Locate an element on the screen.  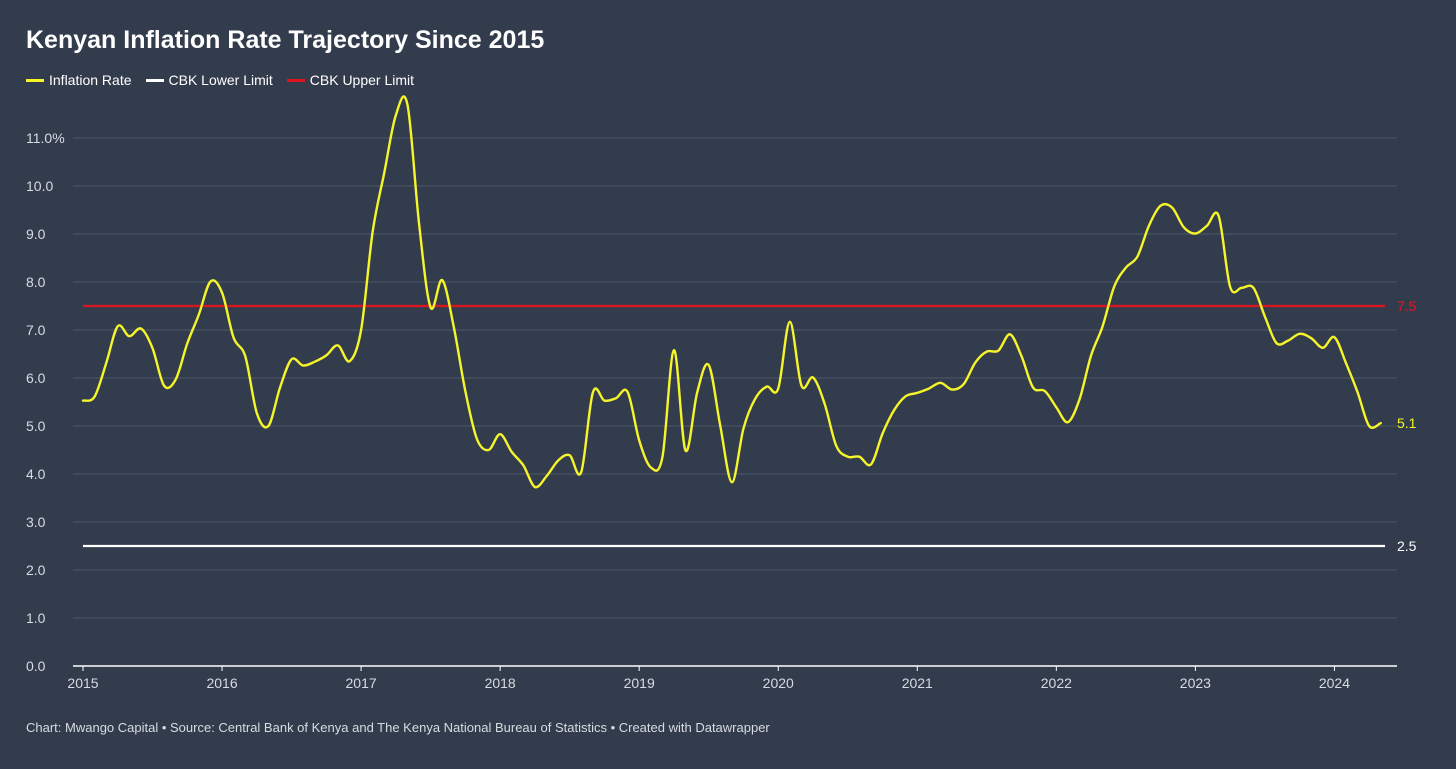
y-tick-label: 3.0 is located at coordinates (36, 522).